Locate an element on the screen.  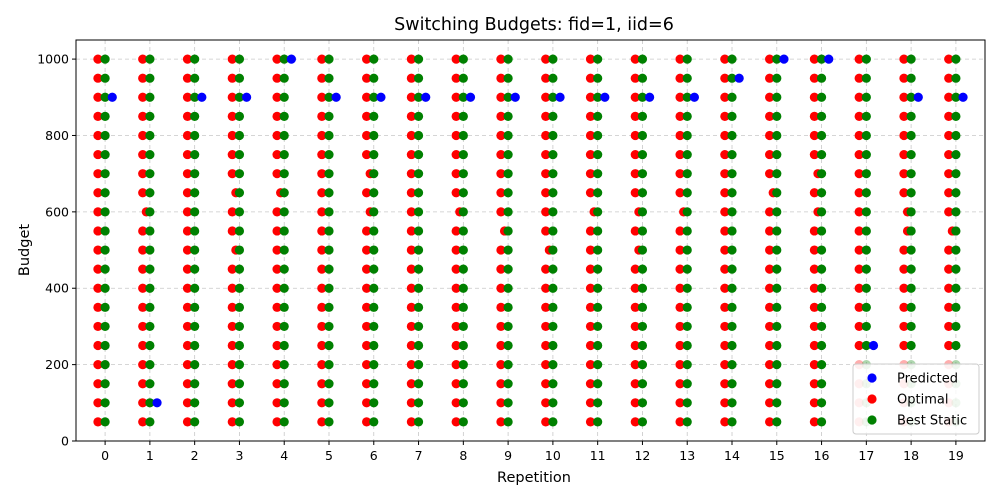
legend: Predicted Optimal Best Static is located at coordinates (916, 399).